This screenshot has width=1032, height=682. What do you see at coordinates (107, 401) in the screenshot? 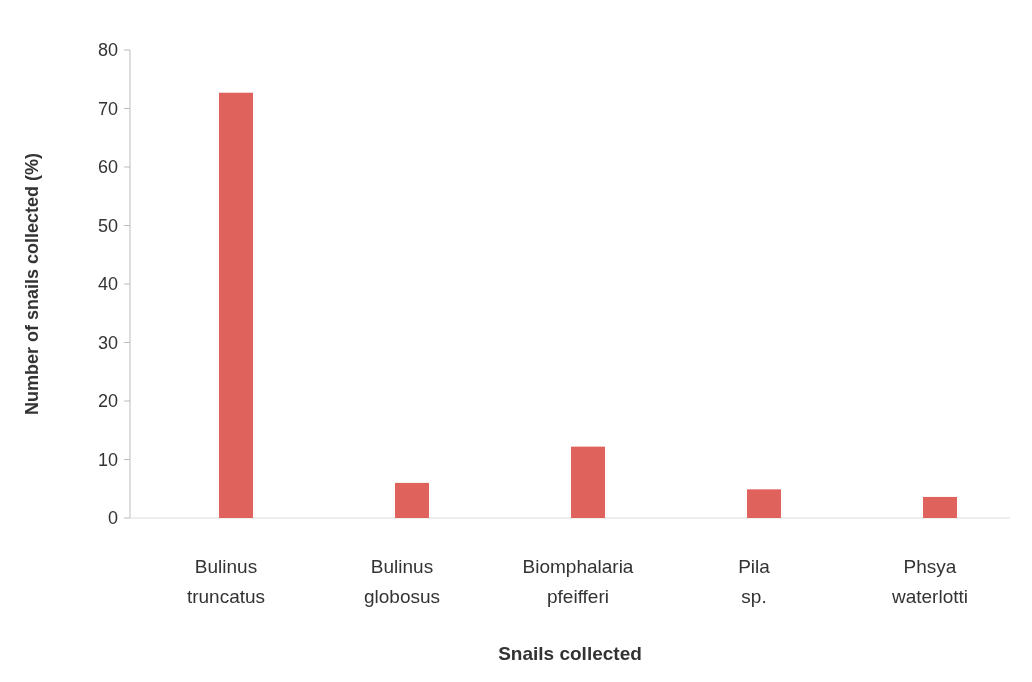
I see `y-tick-label: 20` at bounding box center [107, 401].